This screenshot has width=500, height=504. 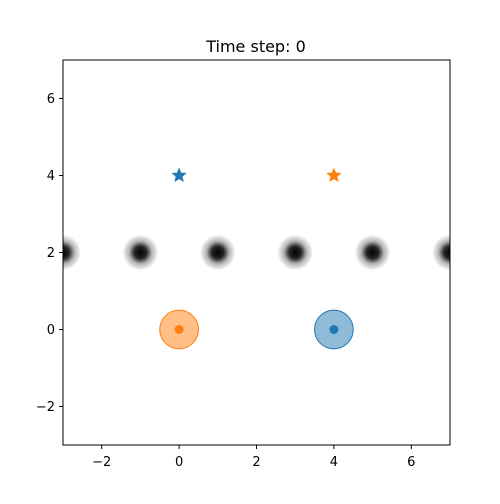 I want to click on x-tick-label: 2, so click(x=256, y=462).